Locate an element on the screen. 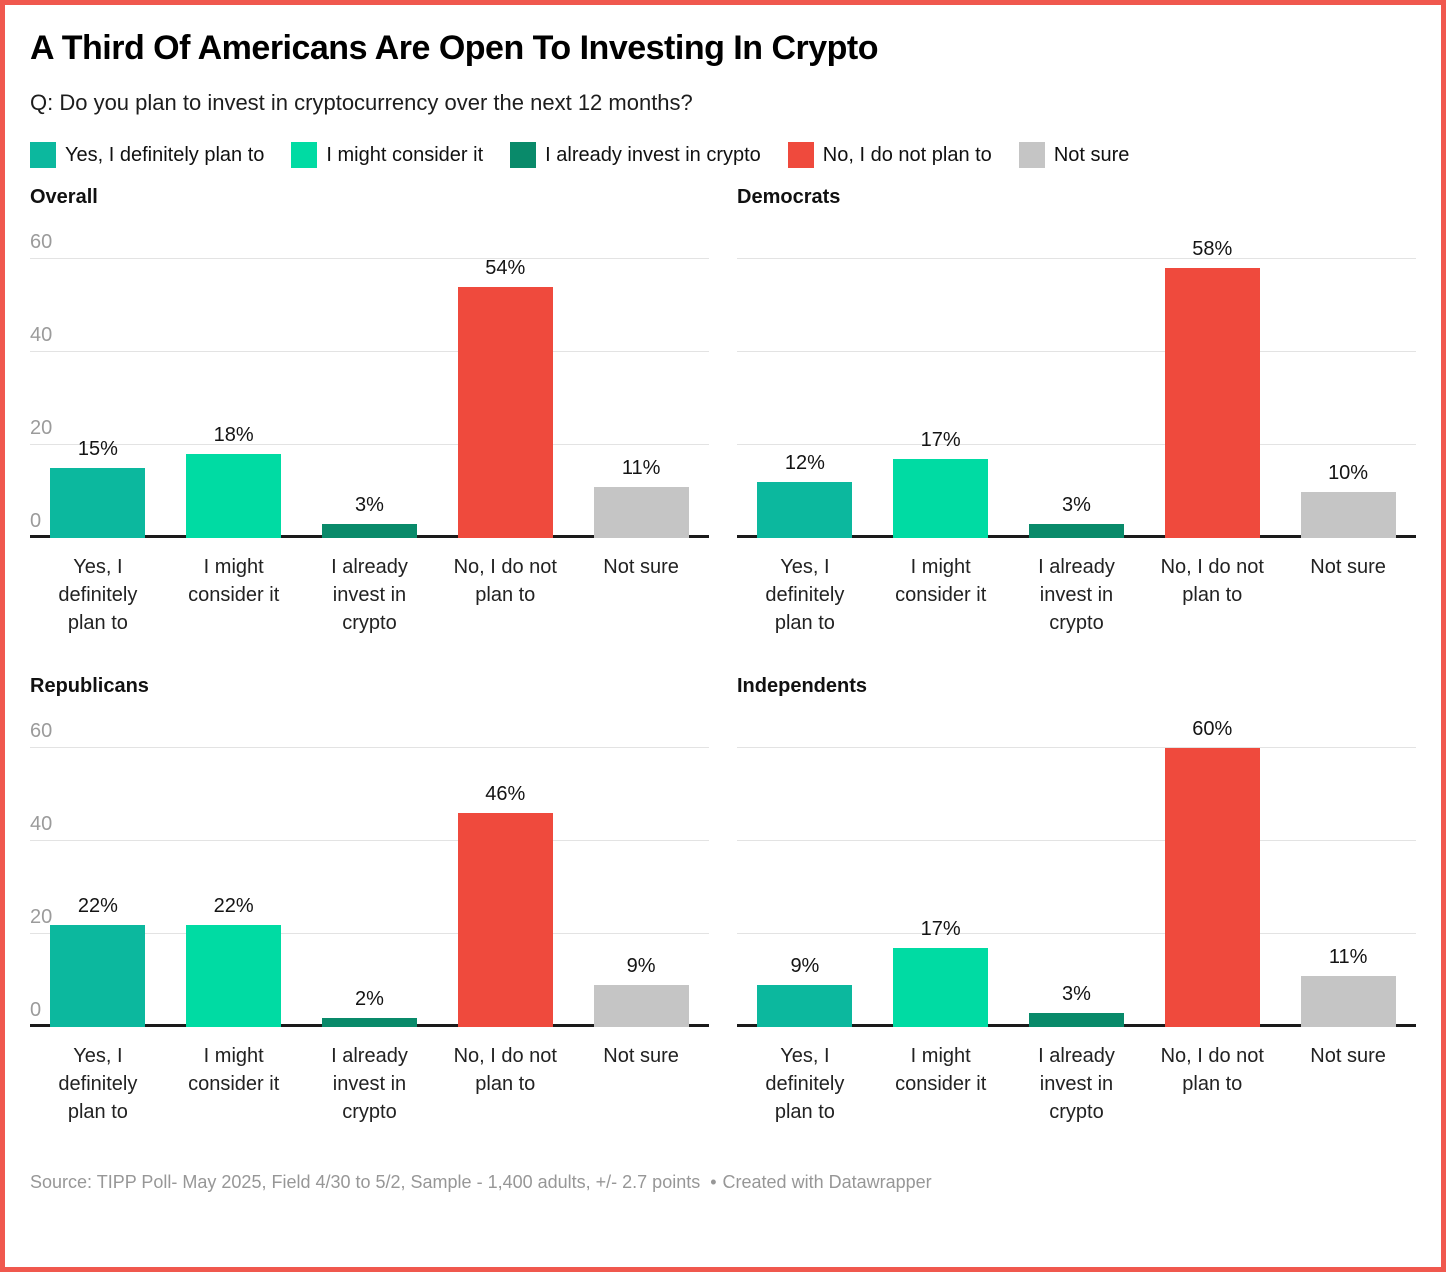 The image size is (1446, 1272). legend-item: No, I do not plan to is located at coordinates (889, 155).